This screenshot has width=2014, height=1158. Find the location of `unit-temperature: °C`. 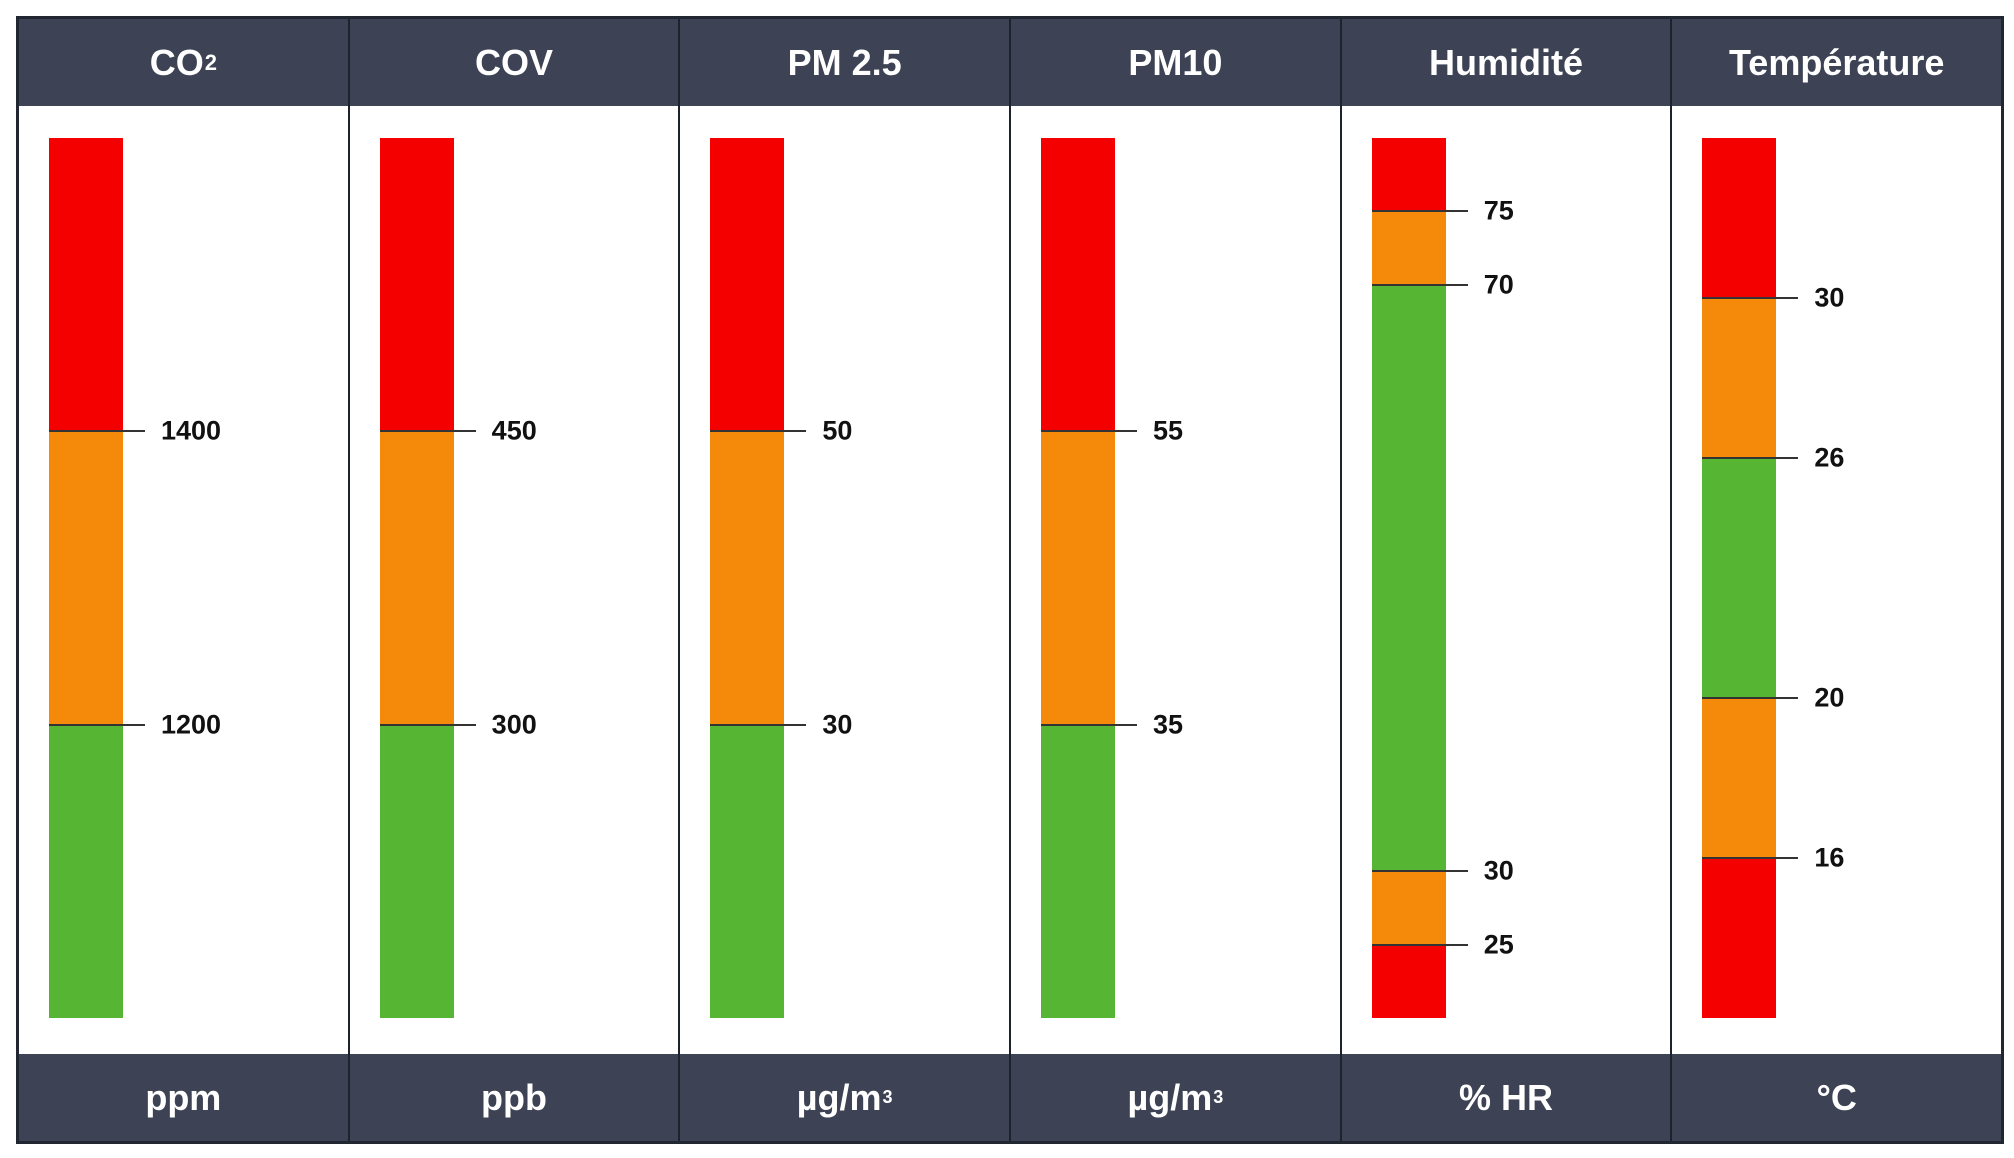

unit-temperature: °C is located at coordinates (1836, 1097).